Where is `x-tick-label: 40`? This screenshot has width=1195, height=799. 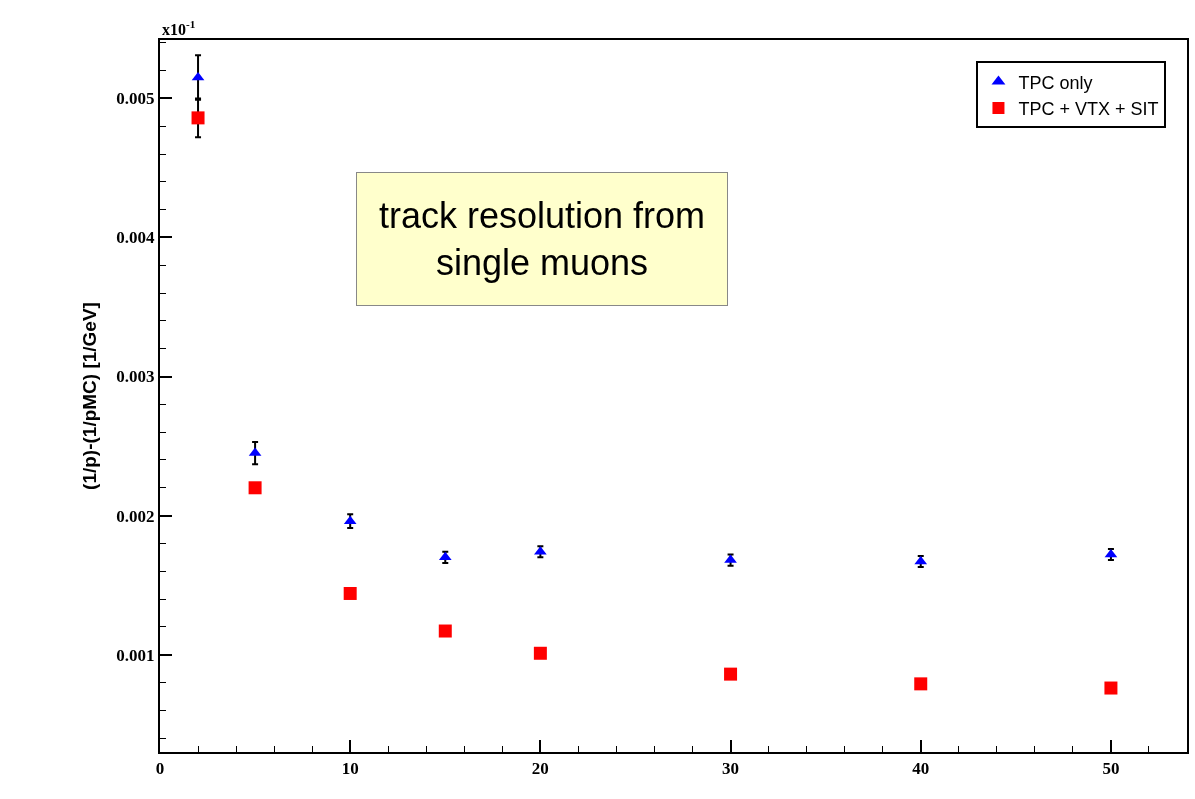 x-tick-label: 40 is located at coordinates (921, 769).